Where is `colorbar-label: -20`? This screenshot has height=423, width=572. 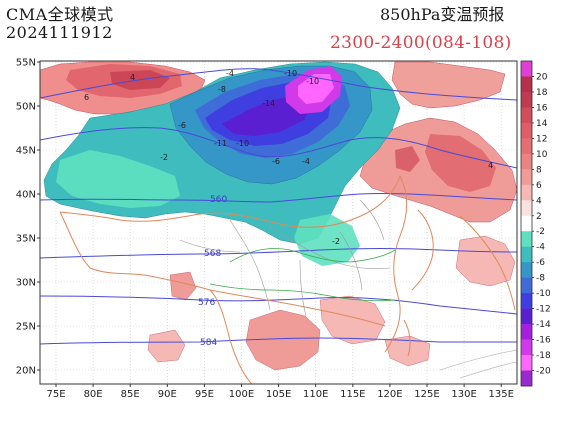
colorbar-label: -20 is located at coordinates (543, 372).